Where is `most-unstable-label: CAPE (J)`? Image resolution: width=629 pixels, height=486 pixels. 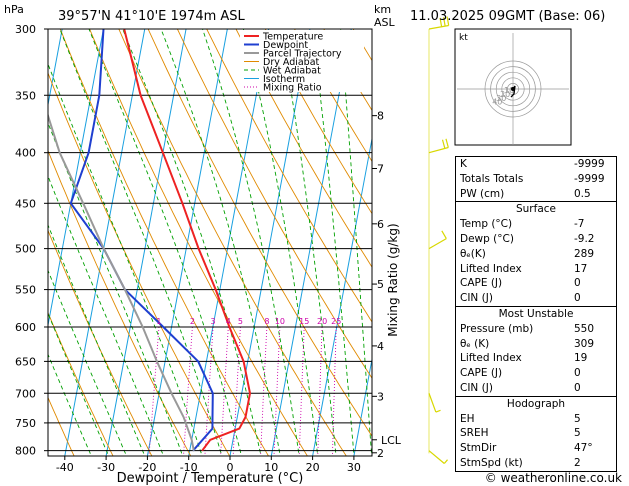
most-unstable-label: CAPE (J) is located at coordinates (481, 373).